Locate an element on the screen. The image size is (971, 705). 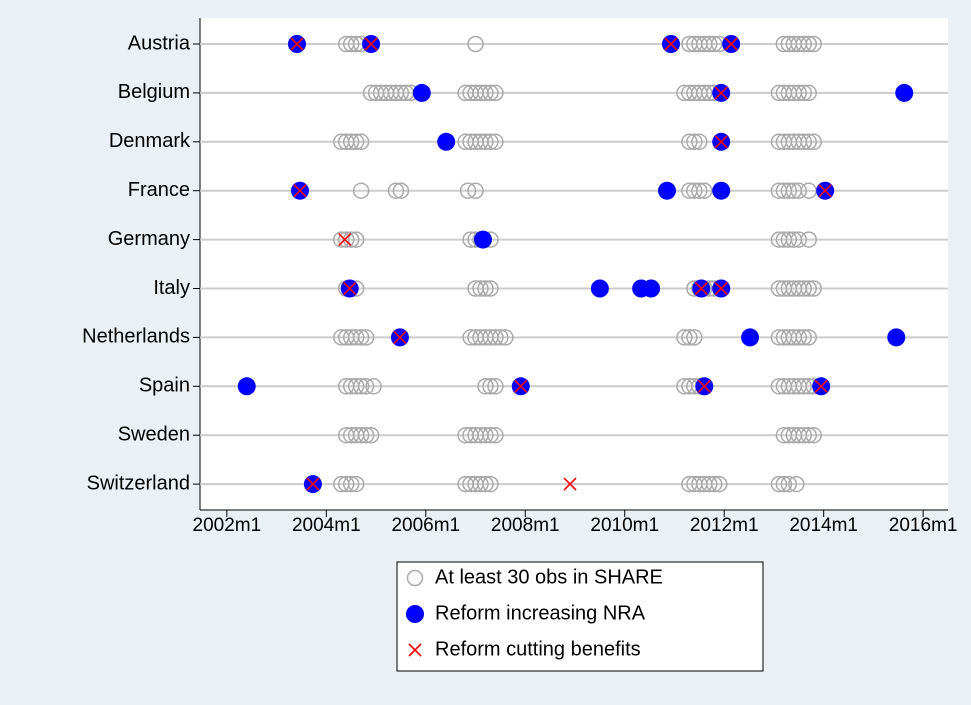
legend-label: At least 30 obs in SHARE is located at coordinates (549, 577).